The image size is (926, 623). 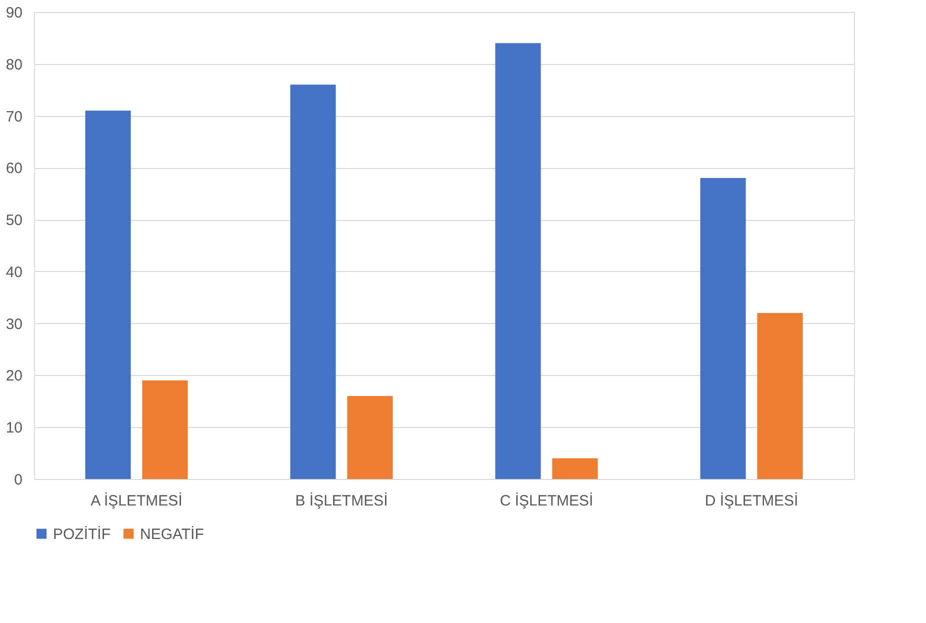 What do you see at coordinates (18, 480) in the screenshot?
I see `y-tick-label: 0` at bounding box center [18, 480].